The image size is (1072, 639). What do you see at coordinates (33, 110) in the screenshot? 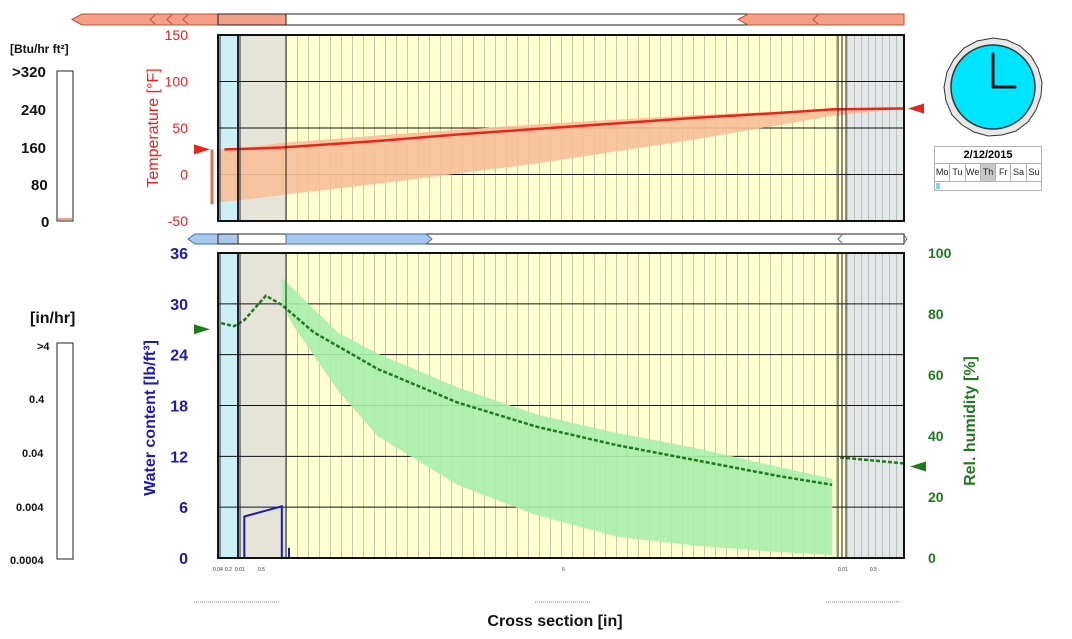
I see `heat-flux-label: 240` at bounding box center [33, 110].